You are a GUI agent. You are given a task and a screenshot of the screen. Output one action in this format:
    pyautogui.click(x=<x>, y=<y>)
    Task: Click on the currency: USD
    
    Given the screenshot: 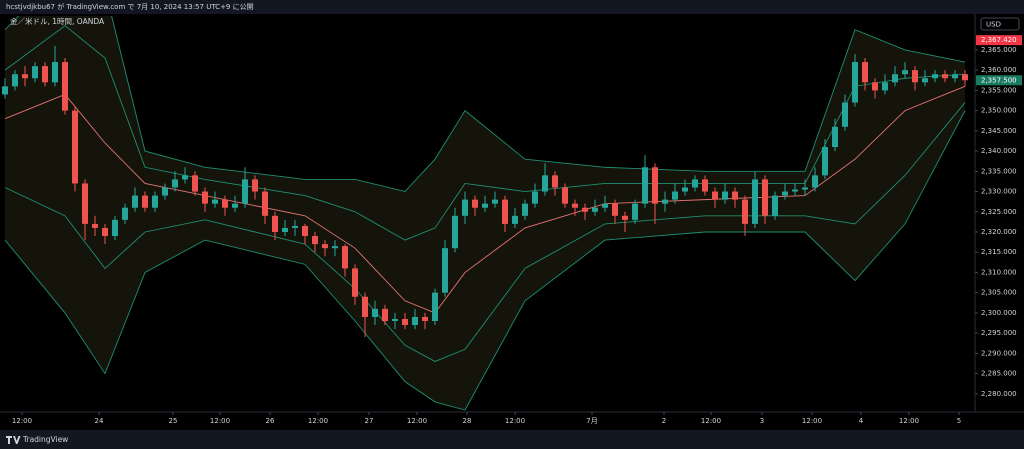 What is the action you would take?
    pyautogui.click(x=993, y=25)
    